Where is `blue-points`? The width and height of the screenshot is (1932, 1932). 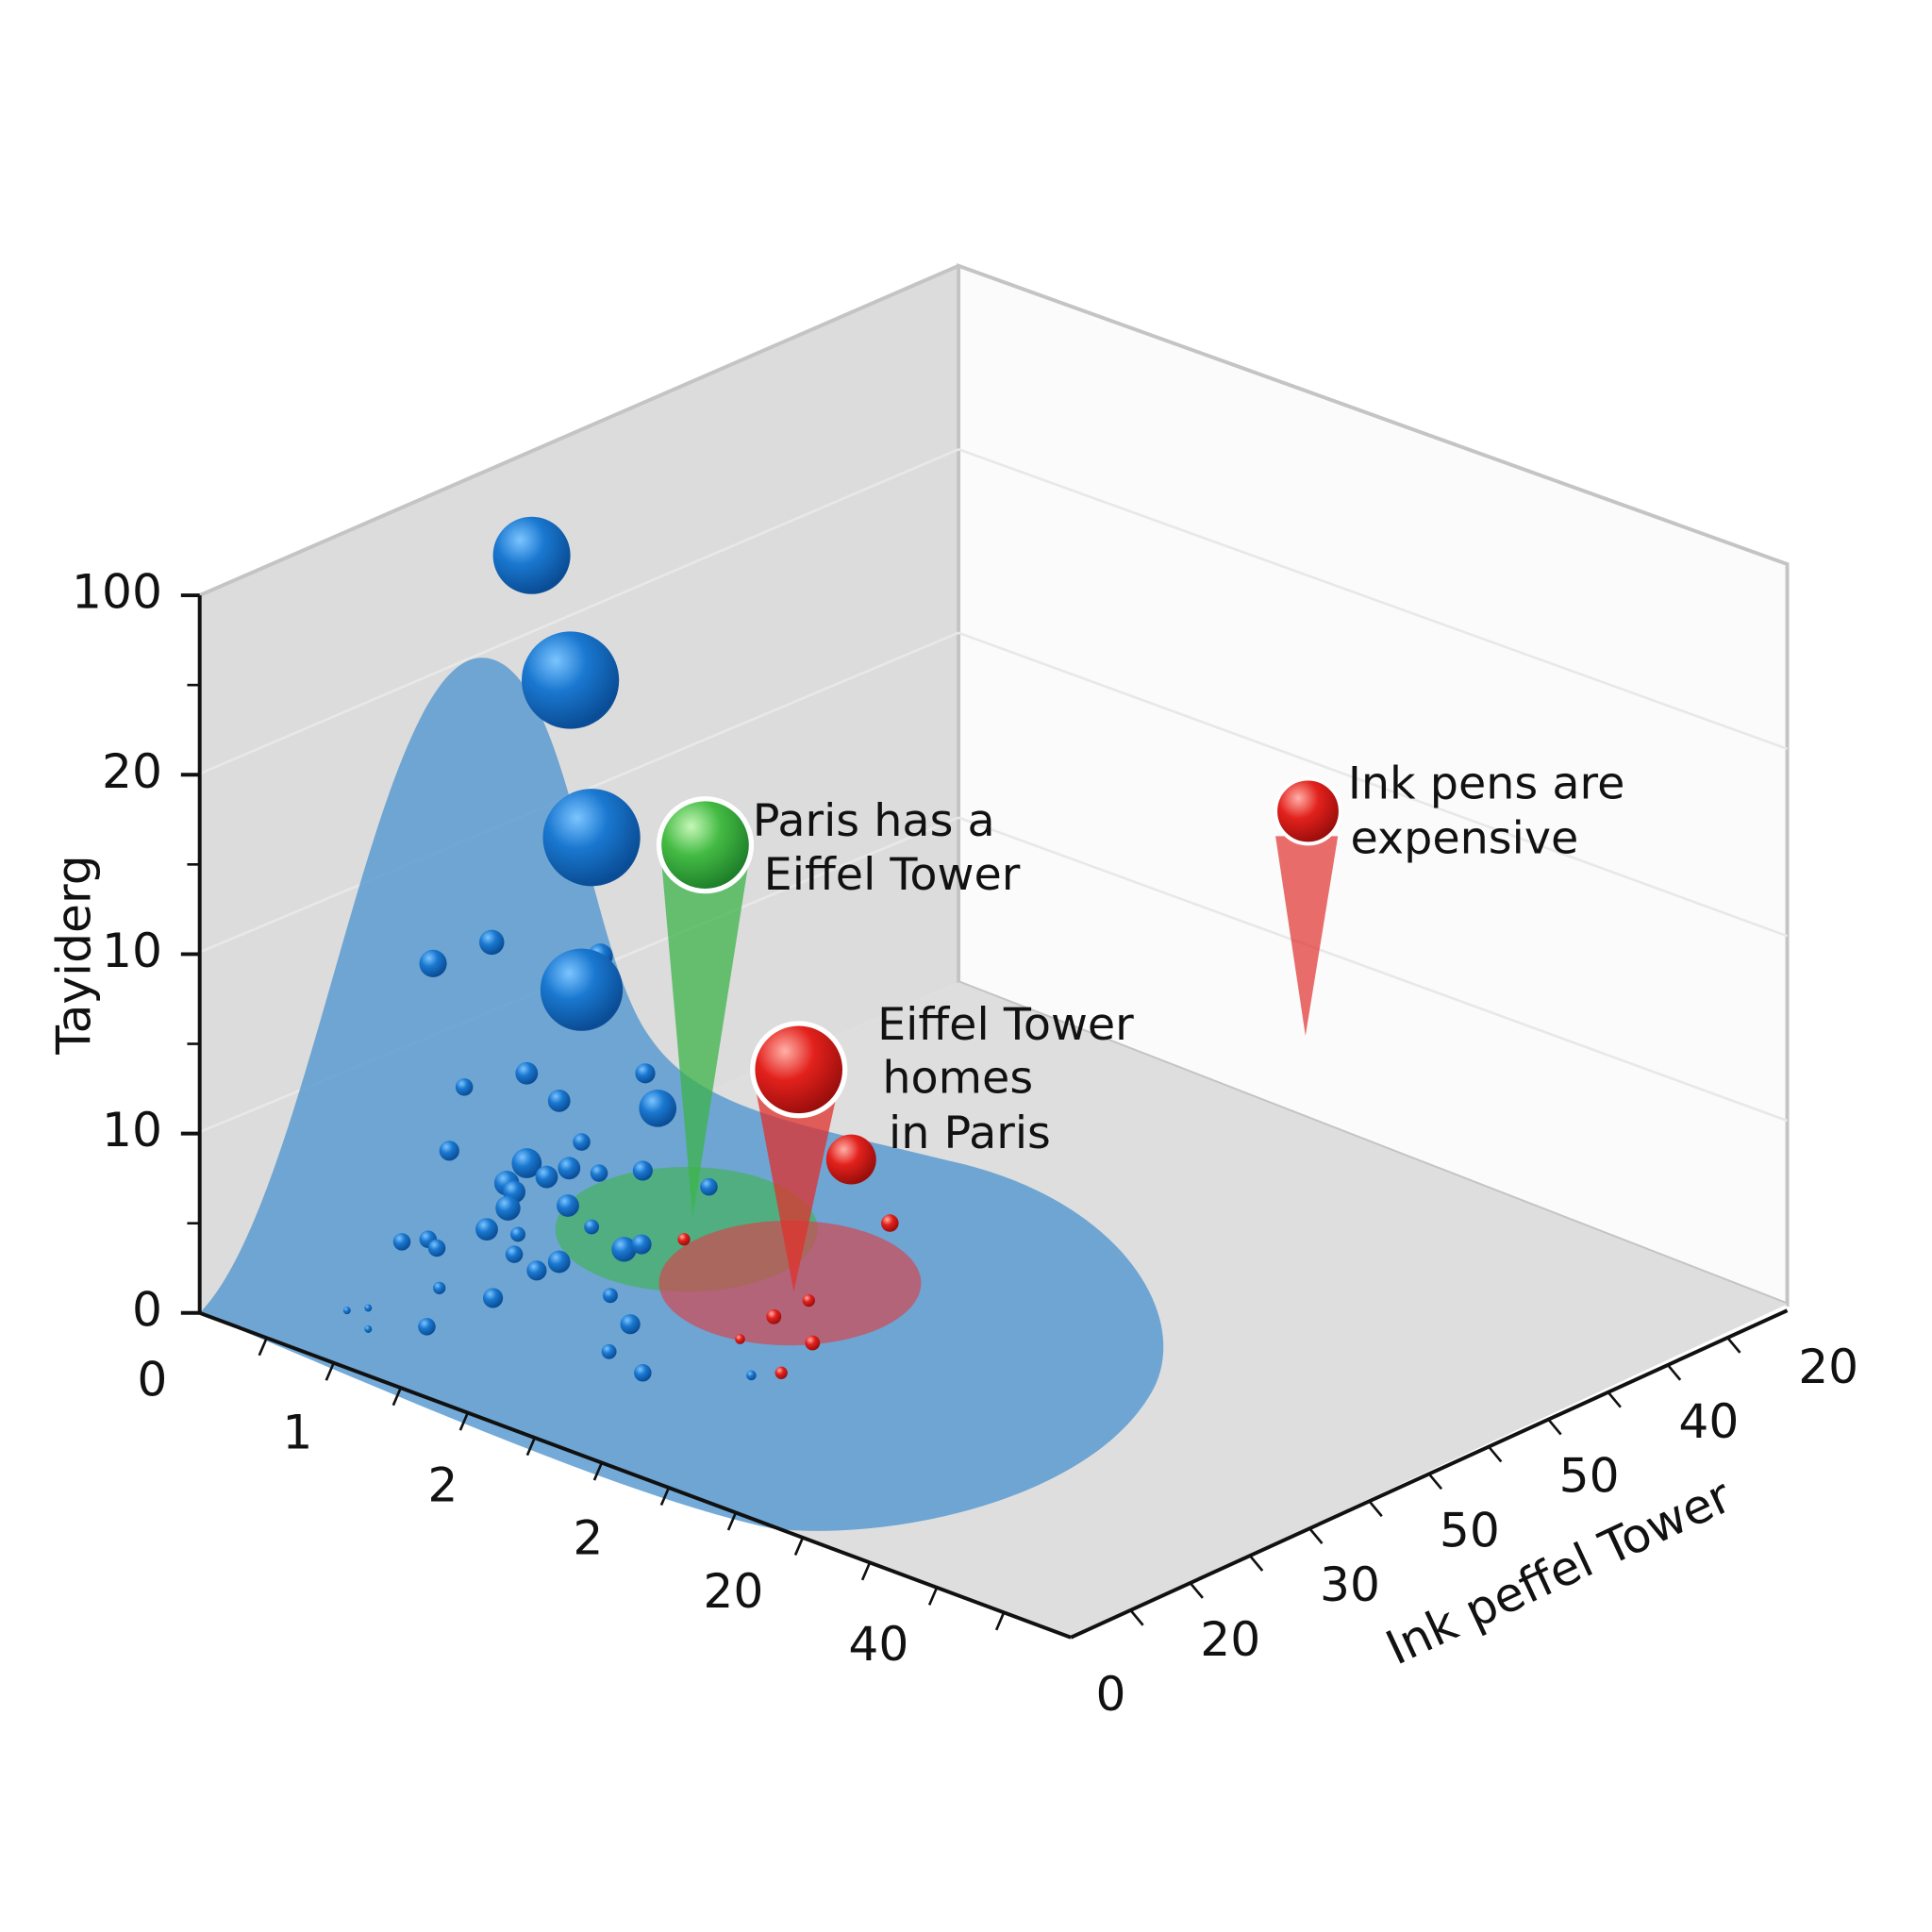 blue-points is located at coordinates (621, 1155).